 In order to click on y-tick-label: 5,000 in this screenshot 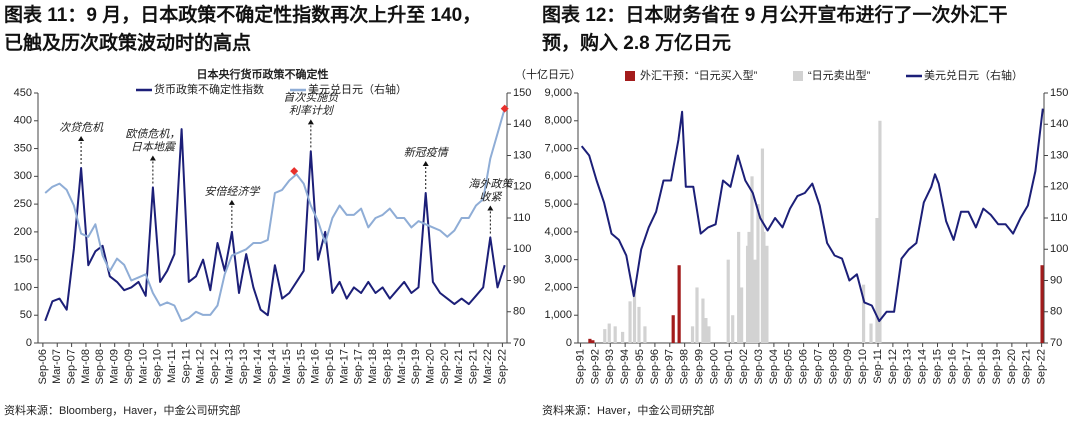, I will do `click(558, 204)`.